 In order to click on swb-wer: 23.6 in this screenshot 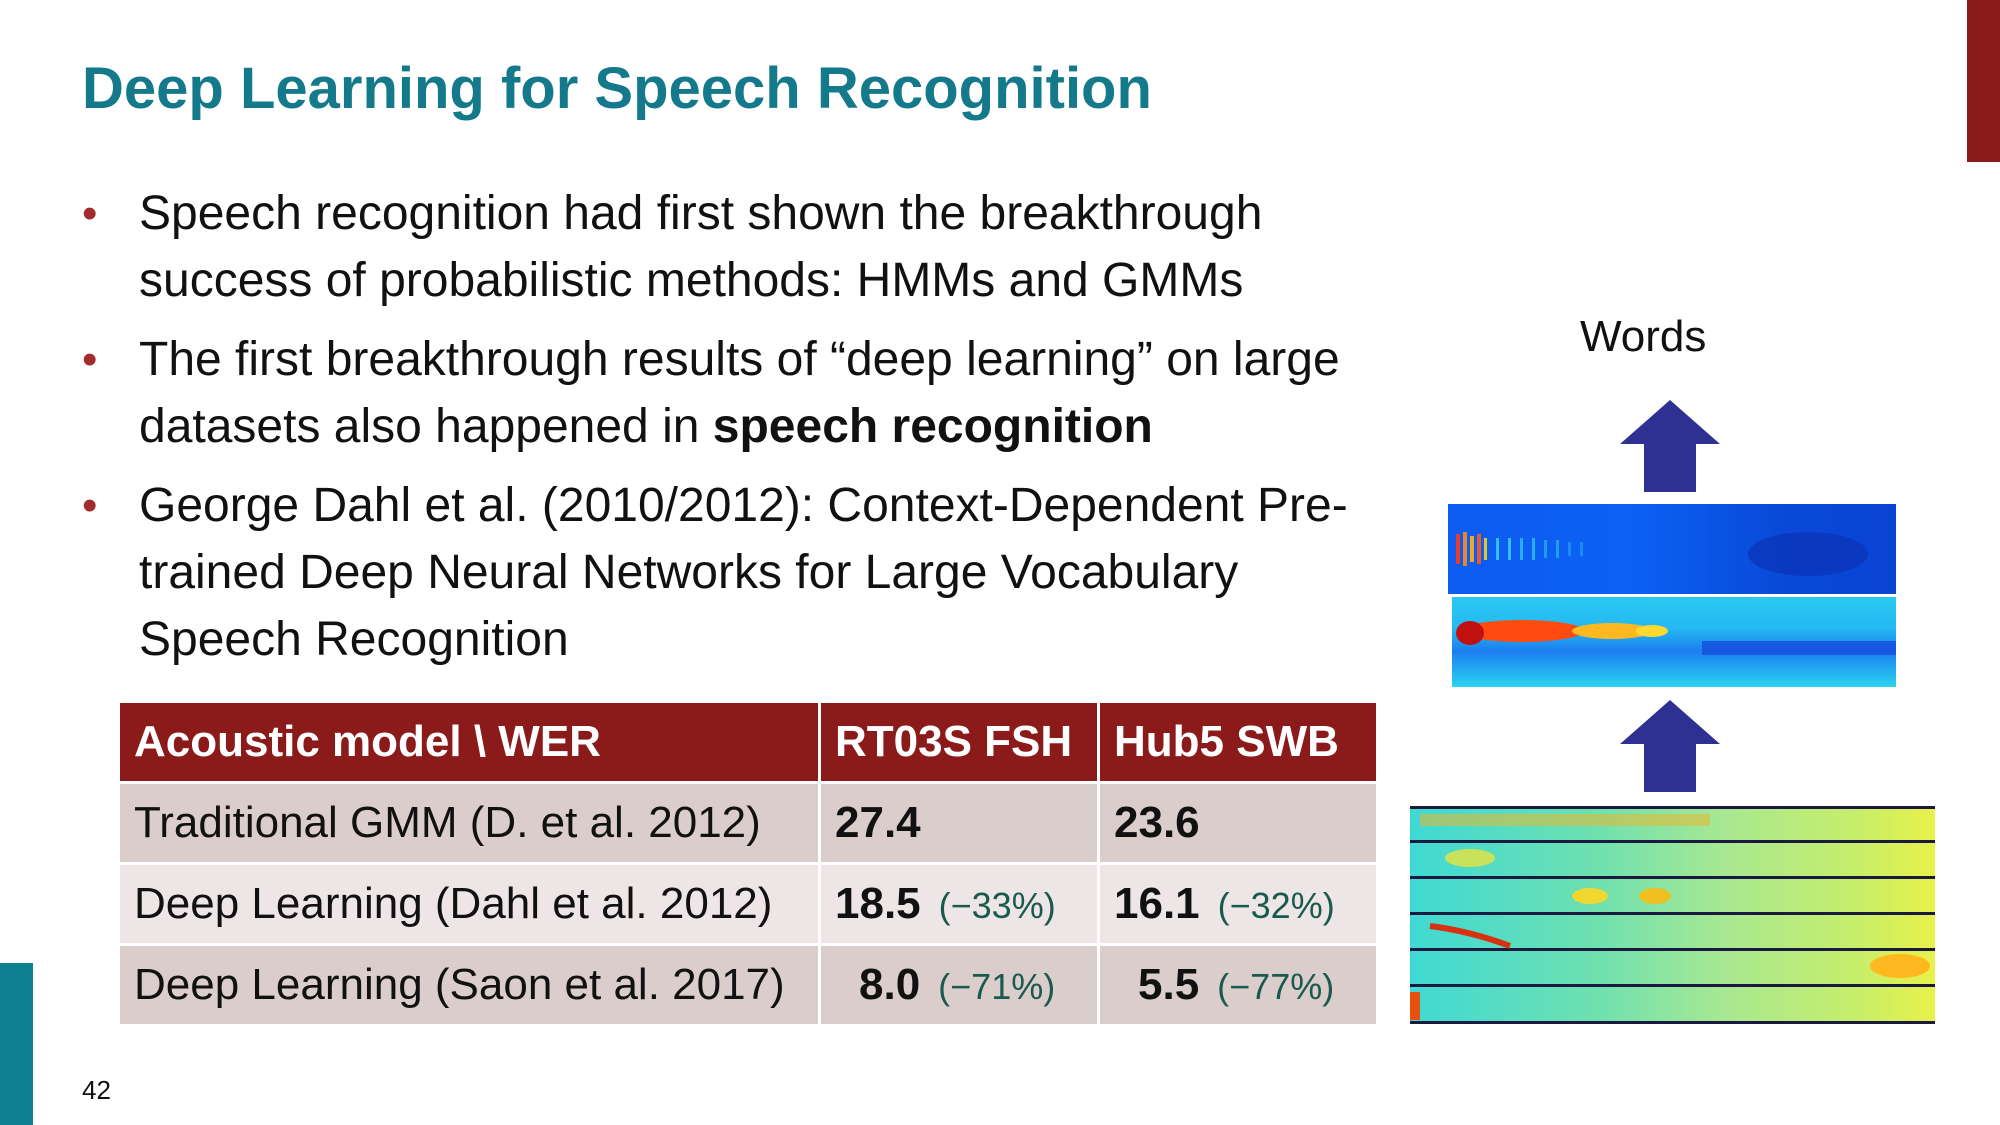, I will do `click(1157, 822)`.